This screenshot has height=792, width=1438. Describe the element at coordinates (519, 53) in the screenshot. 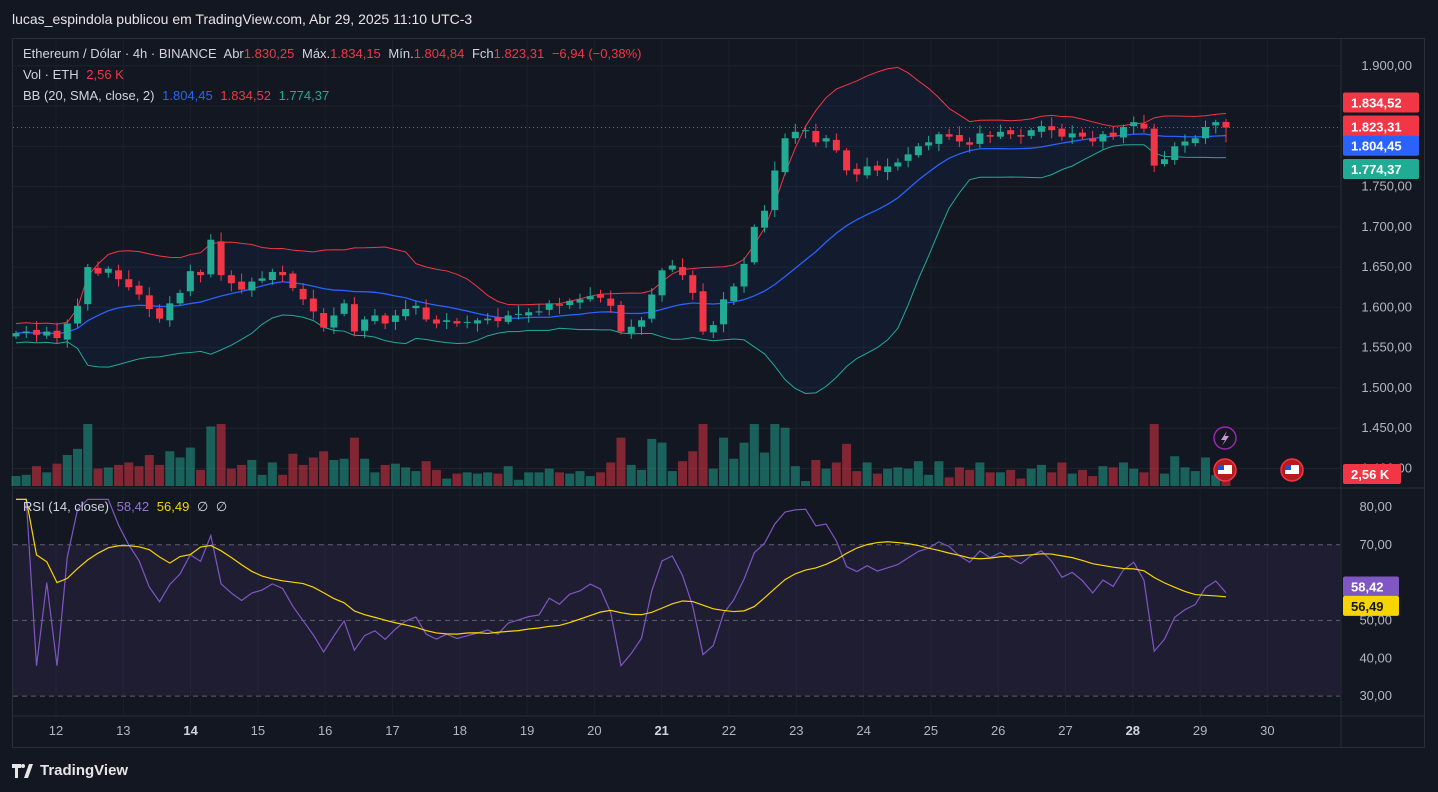

I see `close-value: 1.823,31` at that location.